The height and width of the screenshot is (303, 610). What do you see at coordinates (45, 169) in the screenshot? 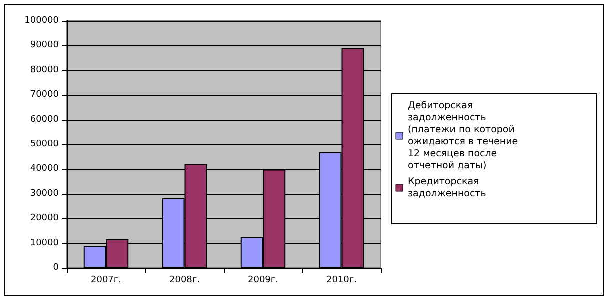
I see `y-tick-label: 40000` at bounding box center [45, 169].